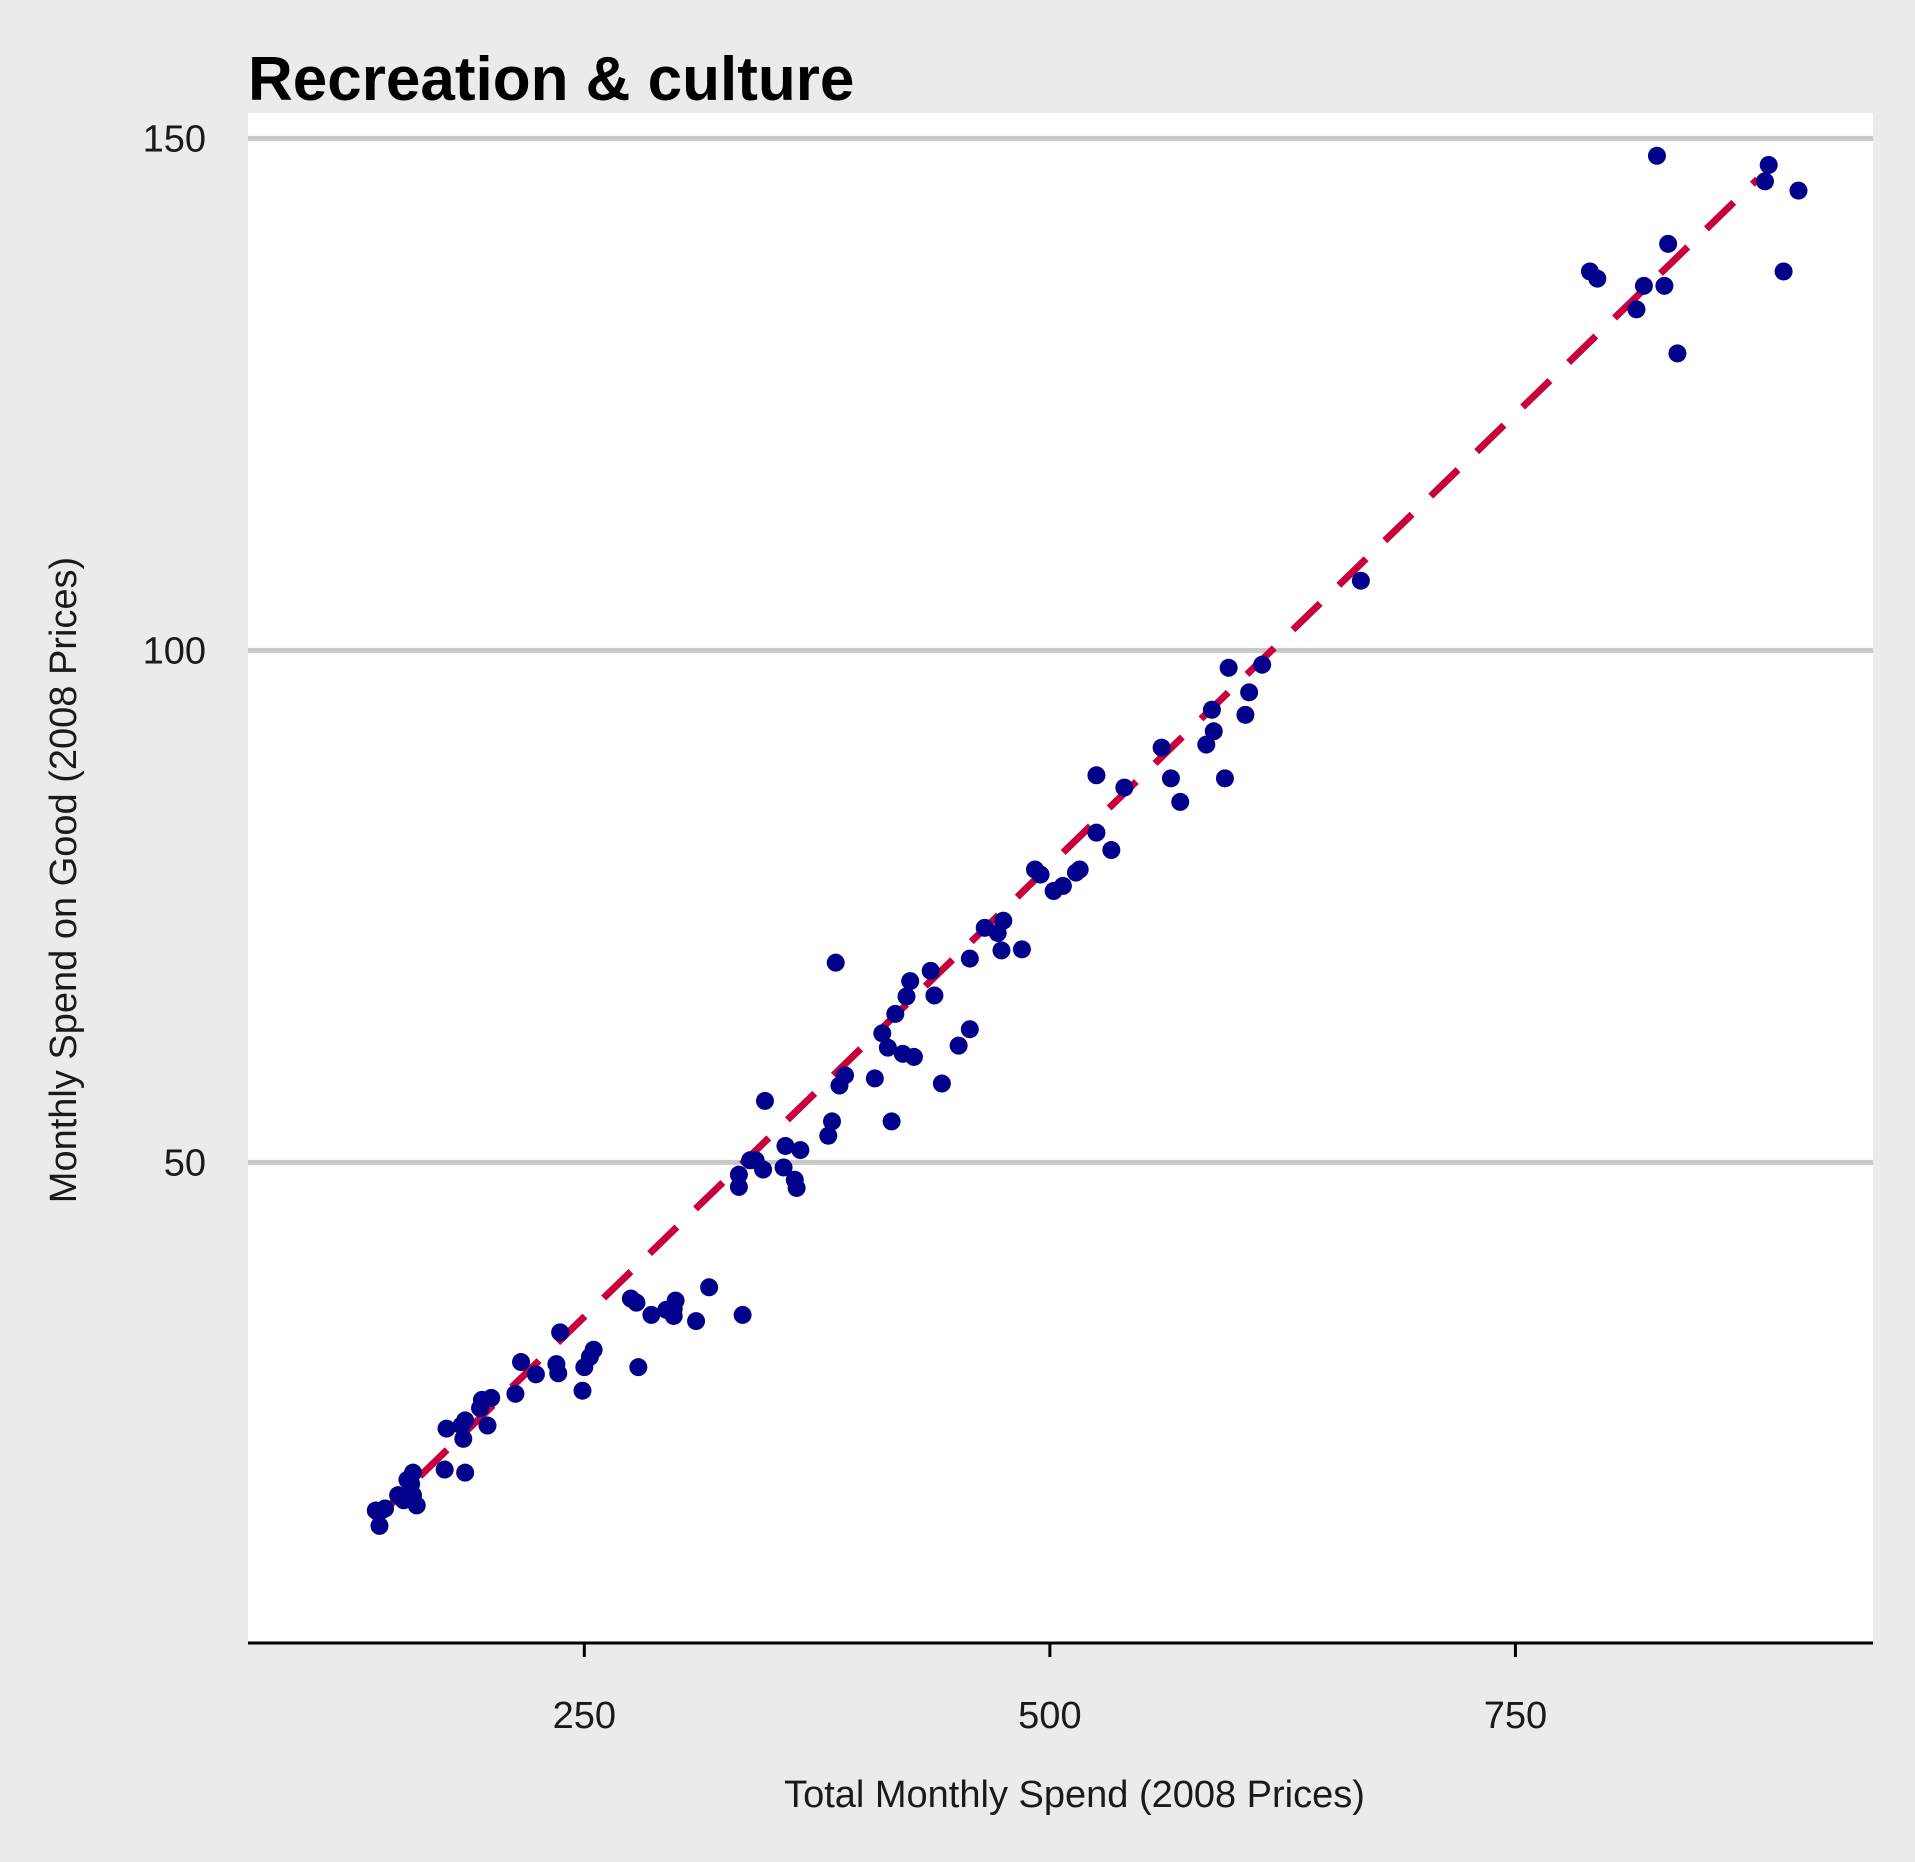  I want to click on x-axis-title: Total Monthly Spend (2008 Prices), so click(1074, 1795).